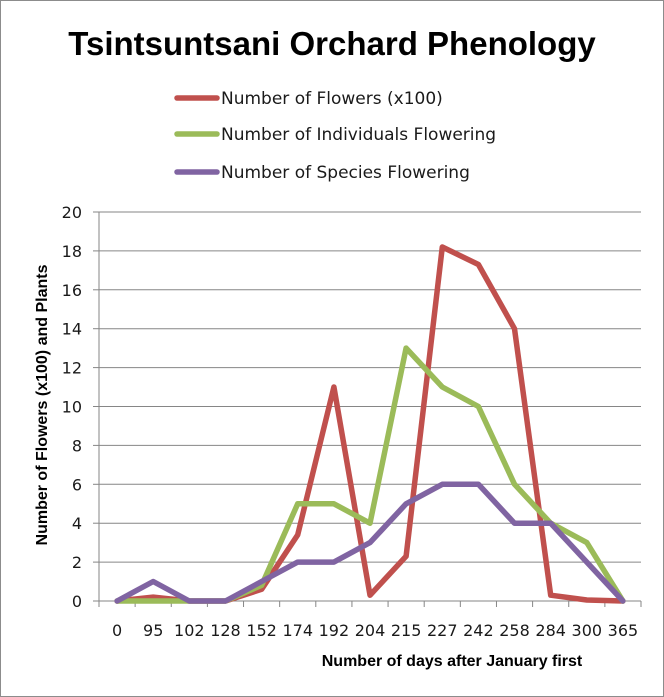  Describe the element at coordinates (77, 484) in the screenshot. I see `y-tick-label: 6` at that location.